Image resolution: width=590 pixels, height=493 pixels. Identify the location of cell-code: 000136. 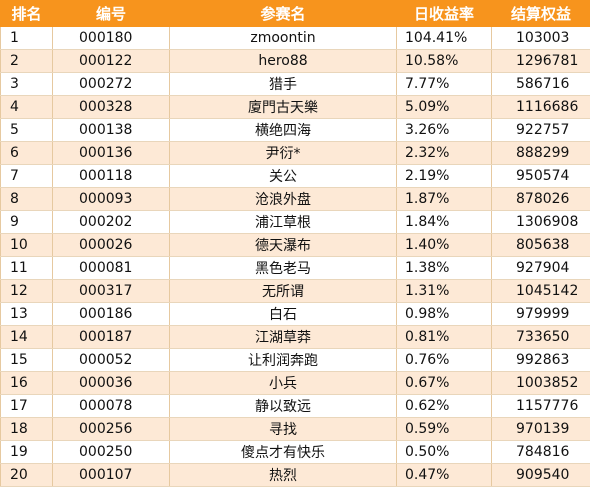
(111, 153).